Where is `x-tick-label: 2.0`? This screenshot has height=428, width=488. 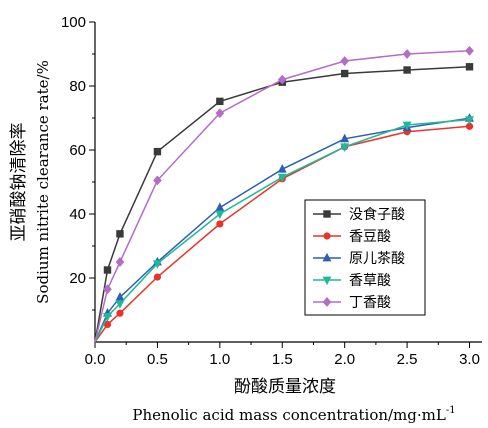
x-tick-label: 2.0 is located at coordinates (344, 359).